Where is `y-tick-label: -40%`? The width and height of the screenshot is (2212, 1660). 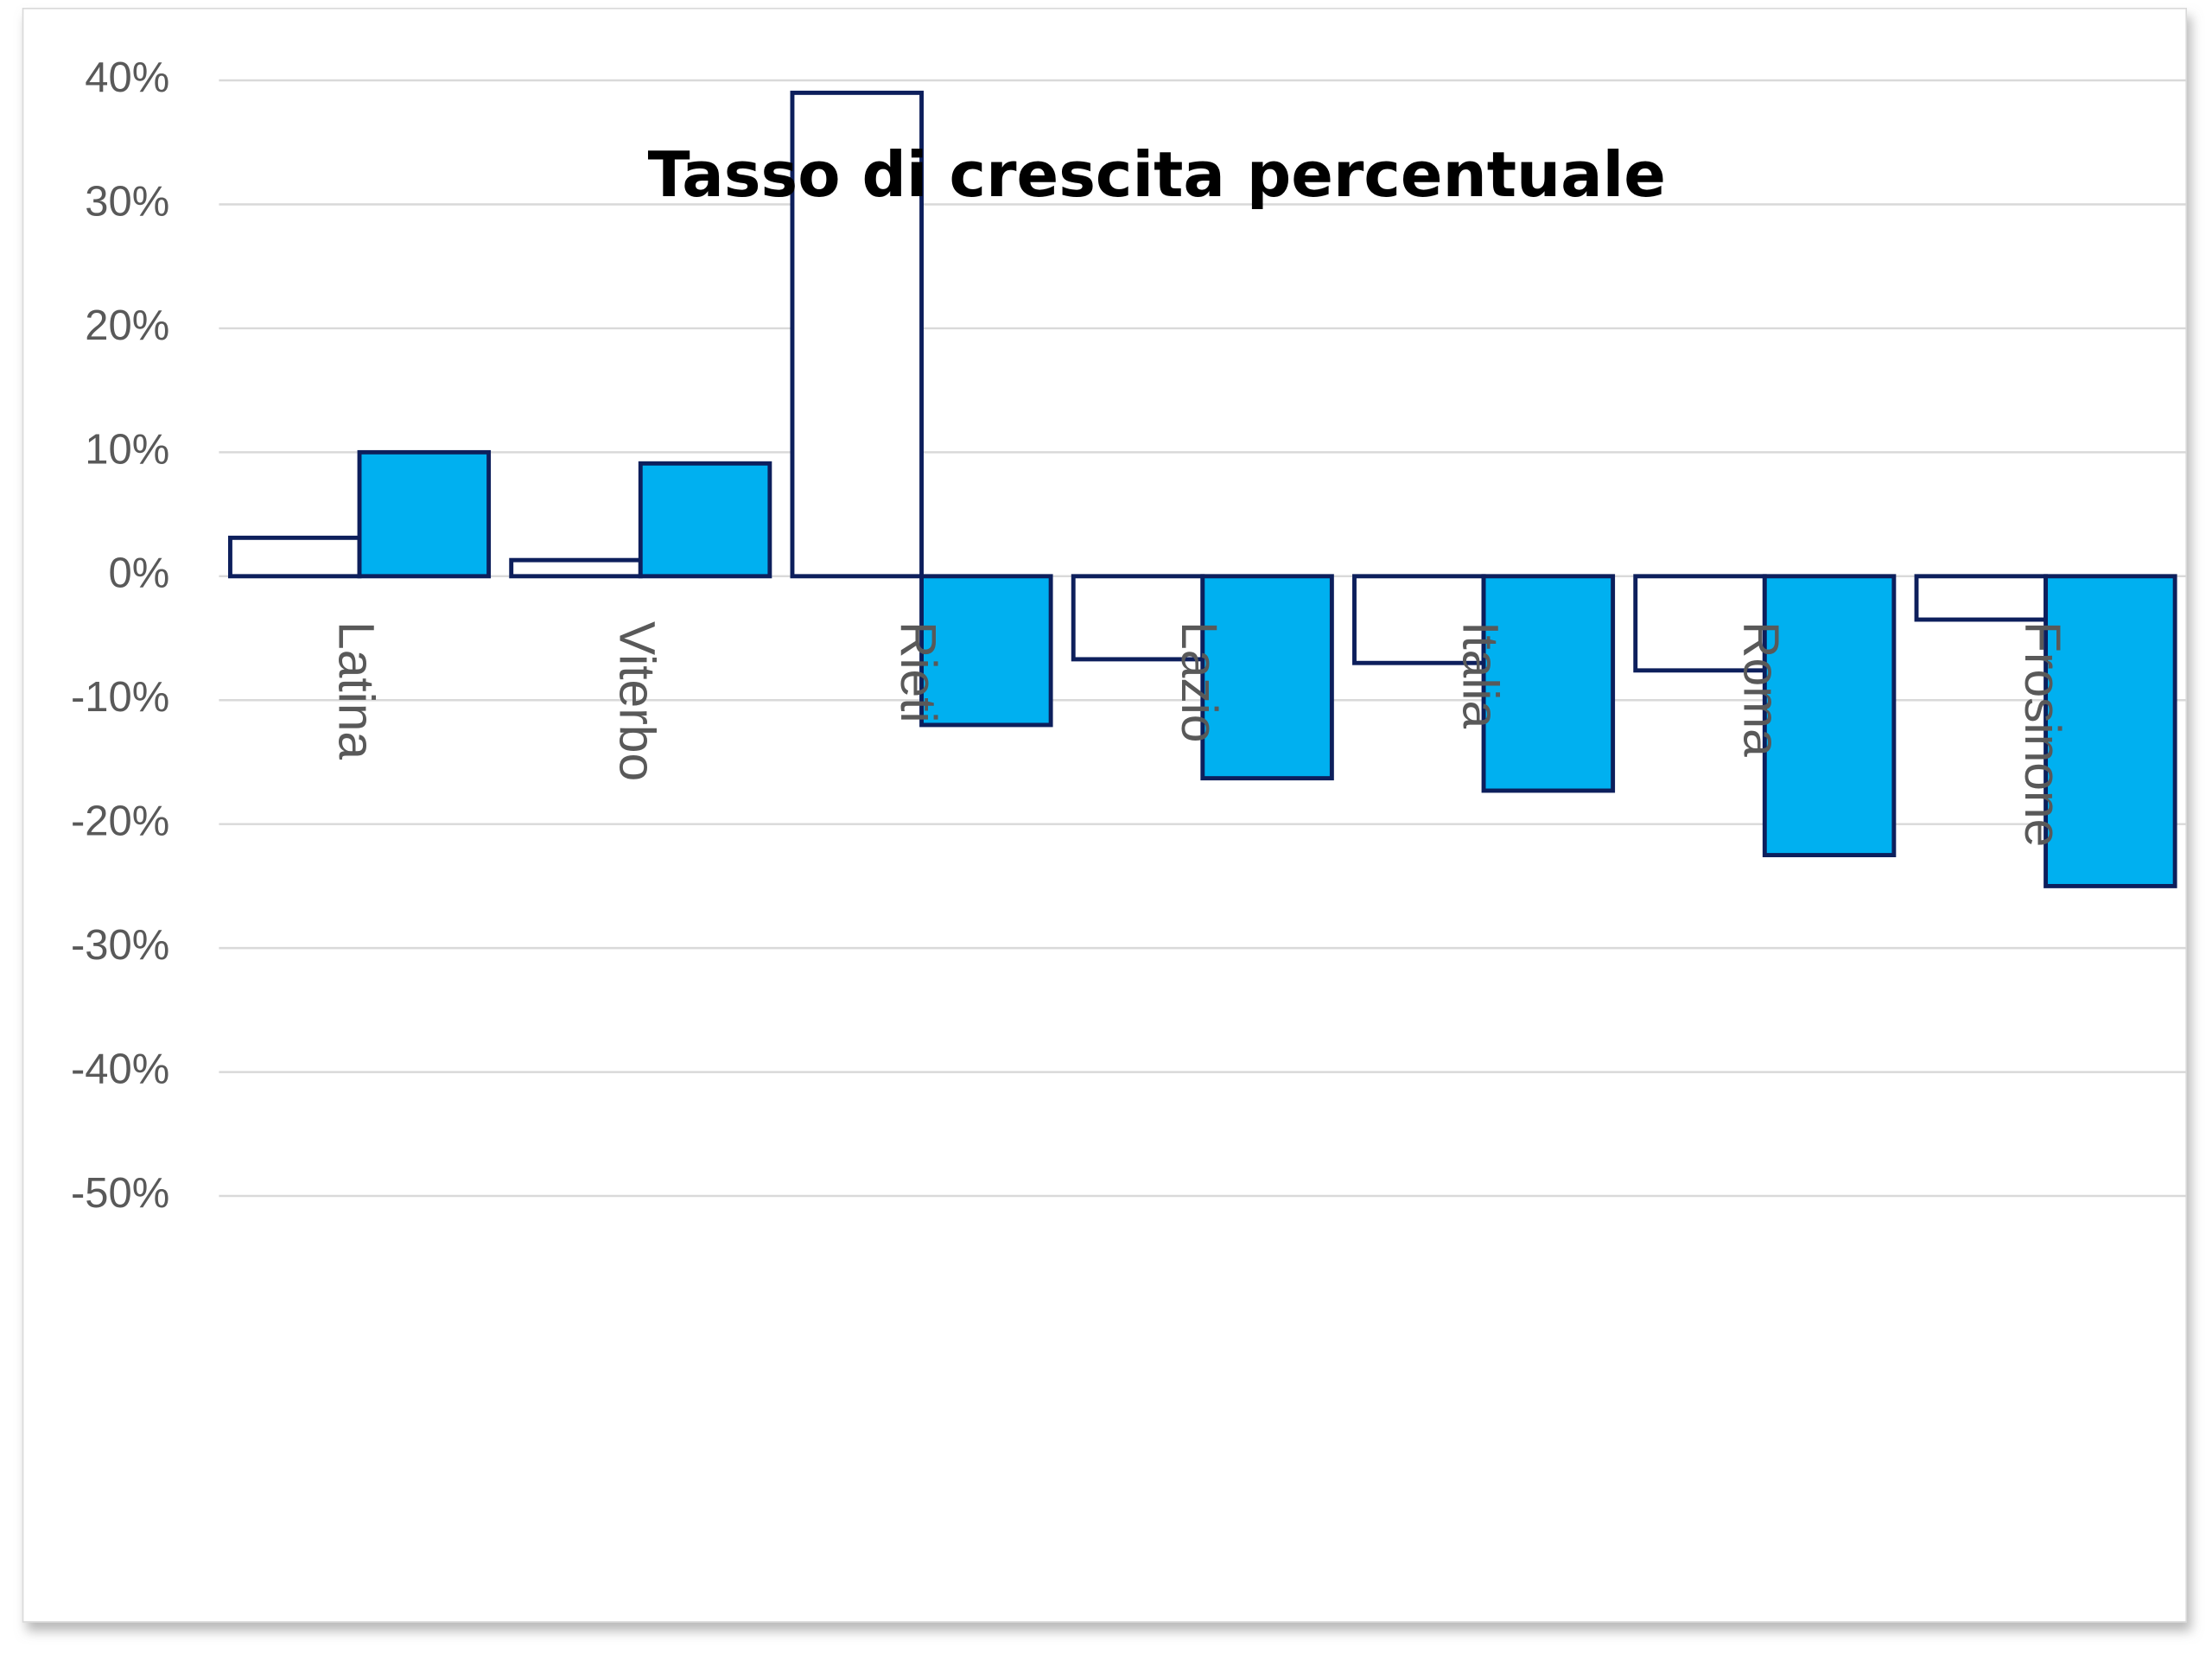 y-tick-label: -40% is located at coordinates (120, 1069).